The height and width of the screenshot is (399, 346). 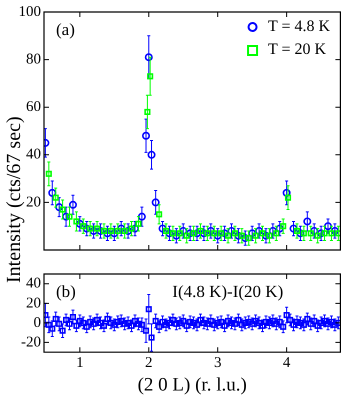 What do you see at coordinates (286, 363) in the screenshot?
I see `x-tick-label: 4` at bounding box center [286, 363].